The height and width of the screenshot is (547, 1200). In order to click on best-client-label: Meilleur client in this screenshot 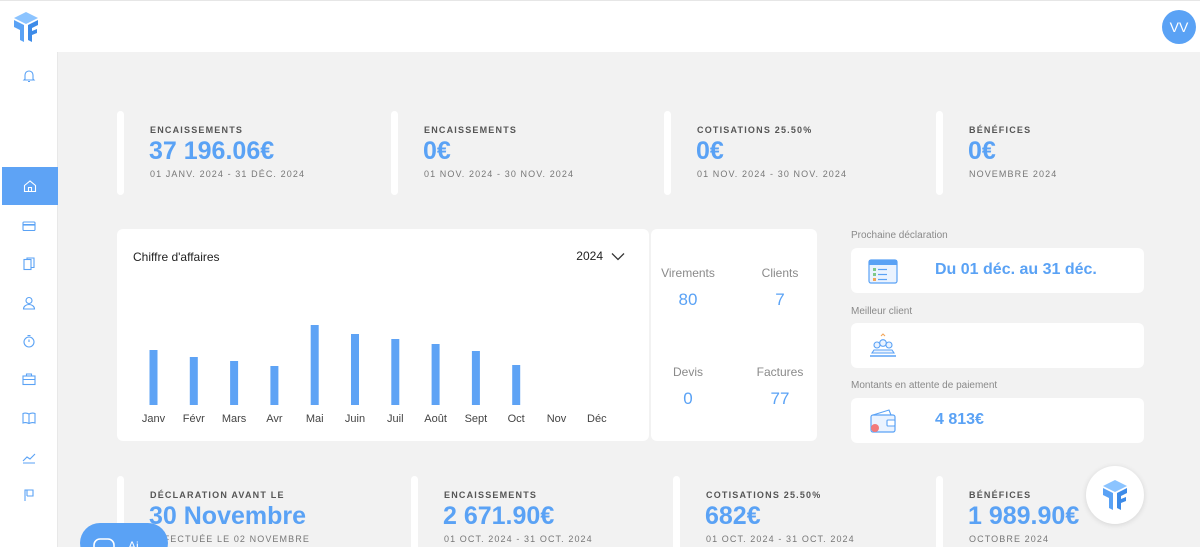, I will do `click(882, 311)`.